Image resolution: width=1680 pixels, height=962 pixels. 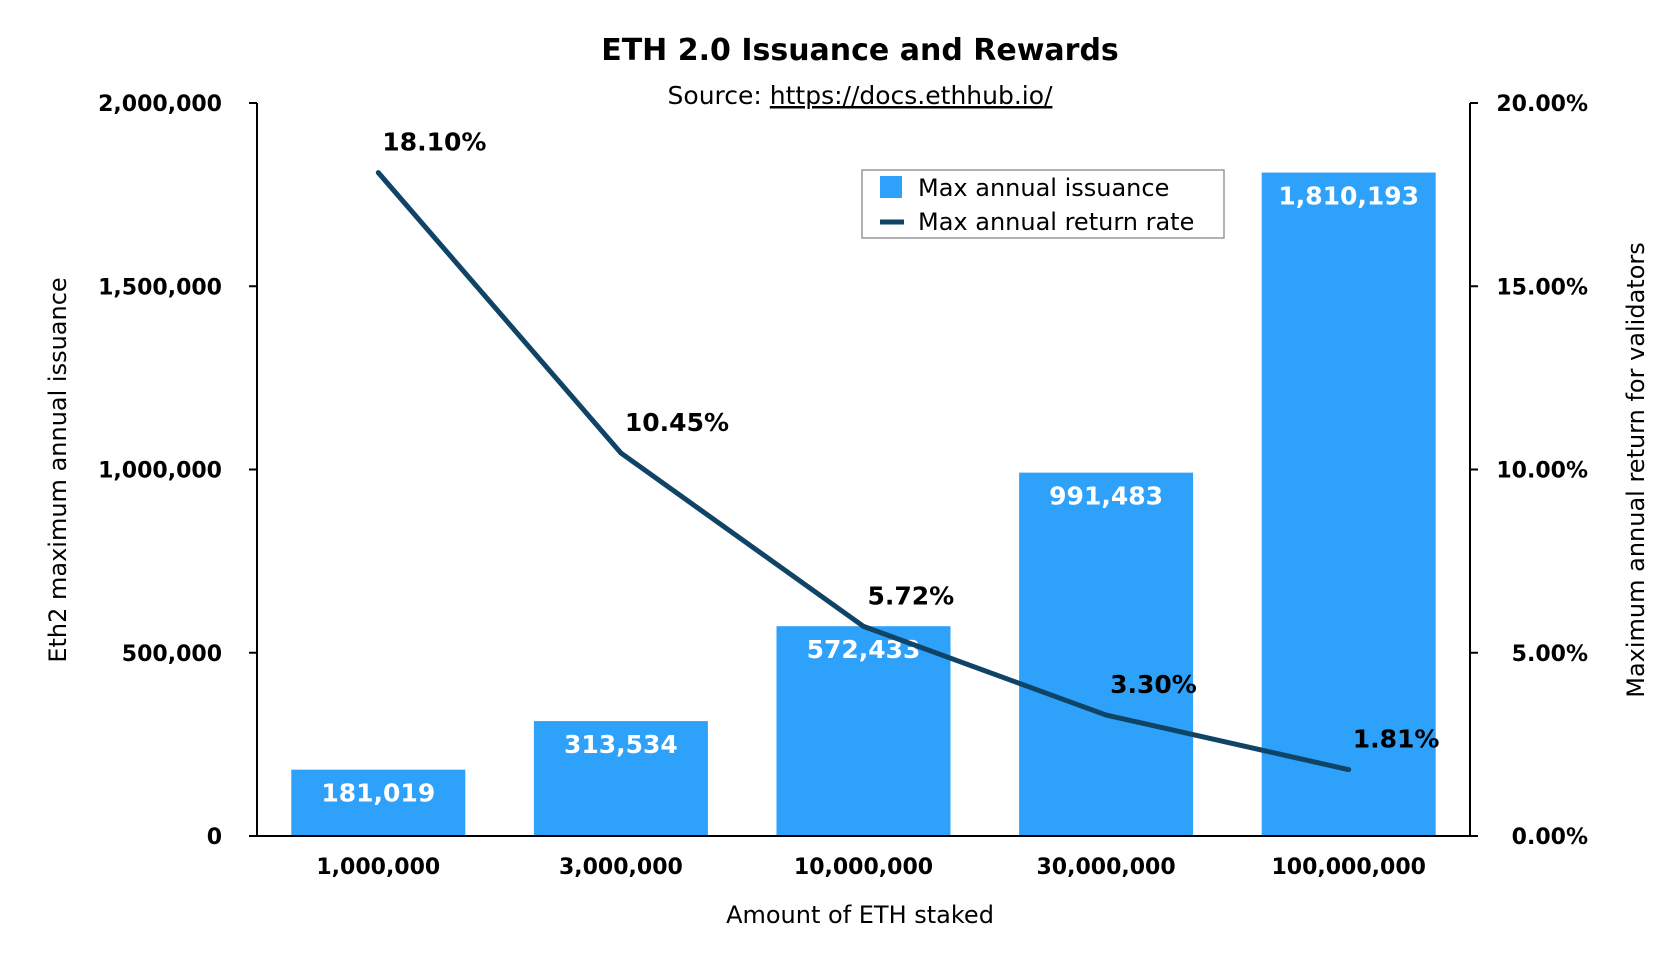 I want to click on bar-value-label: 991,483, so click(x=1106, y=496).